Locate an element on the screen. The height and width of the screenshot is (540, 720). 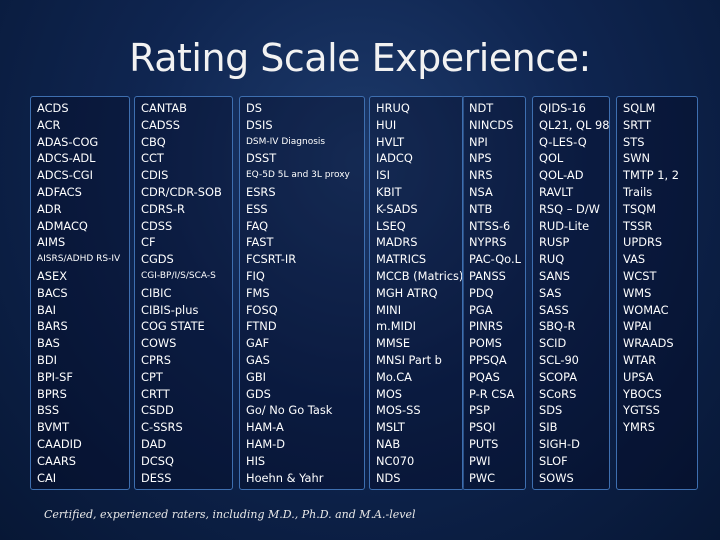
scale-item: ASEX is located at coordinates (52, 275).